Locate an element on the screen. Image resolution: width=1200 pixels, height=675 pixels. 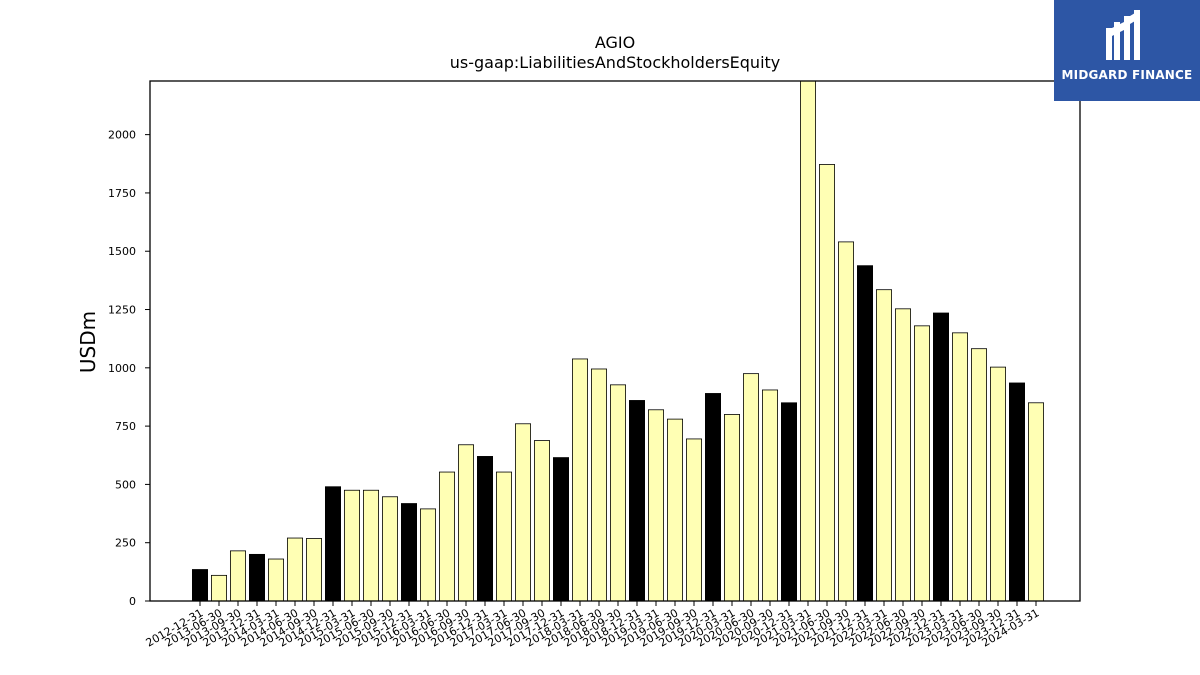
y-tick-label: 1250 is located at coordinates (122, 310).